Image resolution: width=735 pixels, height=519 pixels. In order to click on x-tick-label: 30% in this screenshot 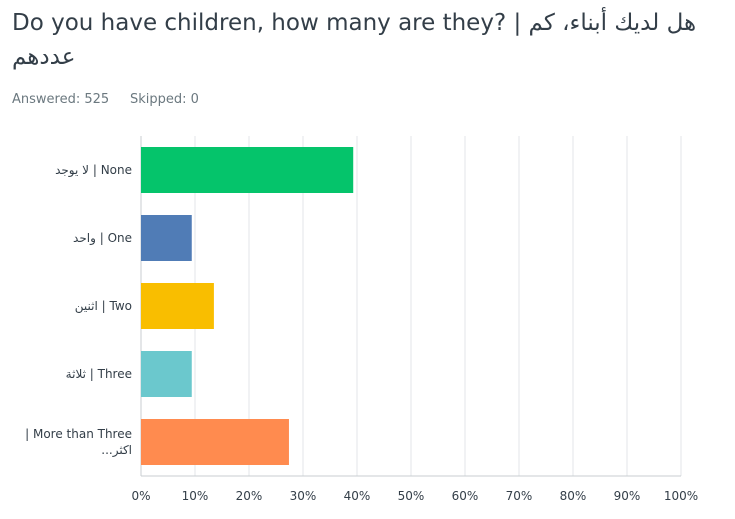, I will do `click(303, 496)`.